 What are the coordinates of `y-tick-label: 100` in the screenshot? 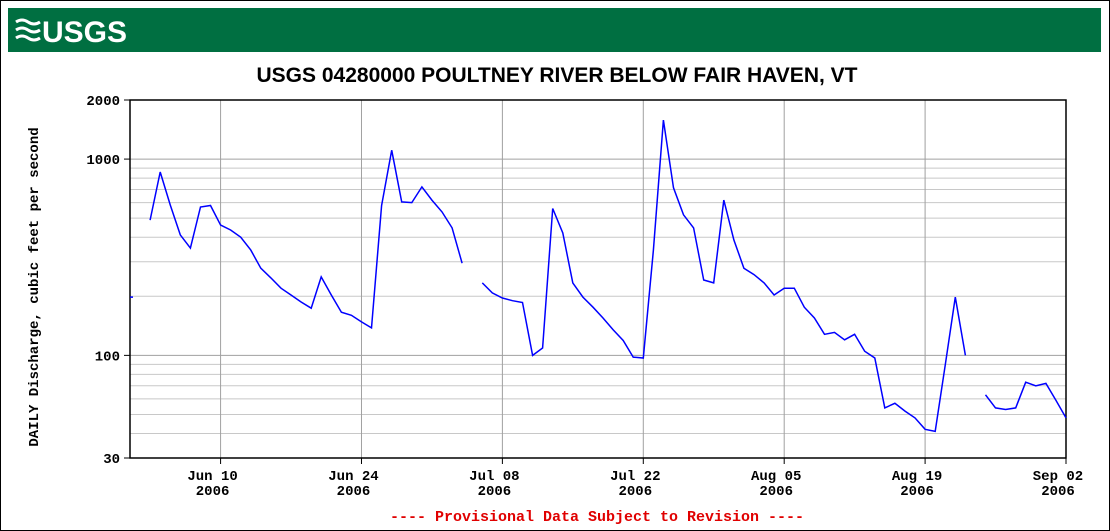 It's located at (107, 357).